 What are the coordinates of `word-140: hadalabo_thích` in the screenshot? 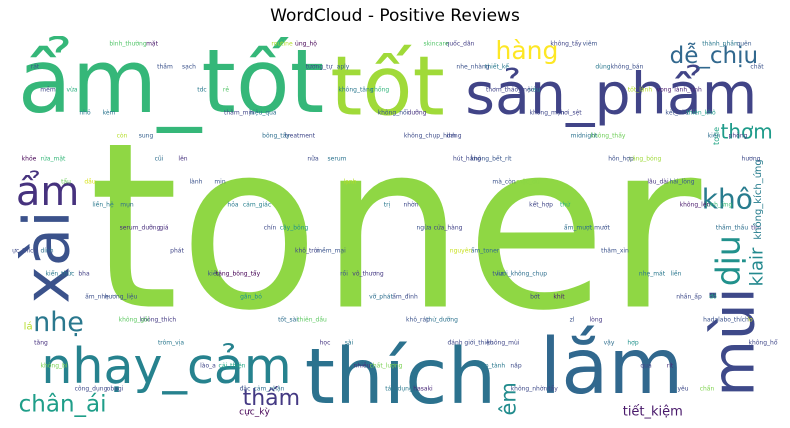 It's located at (726, 320).